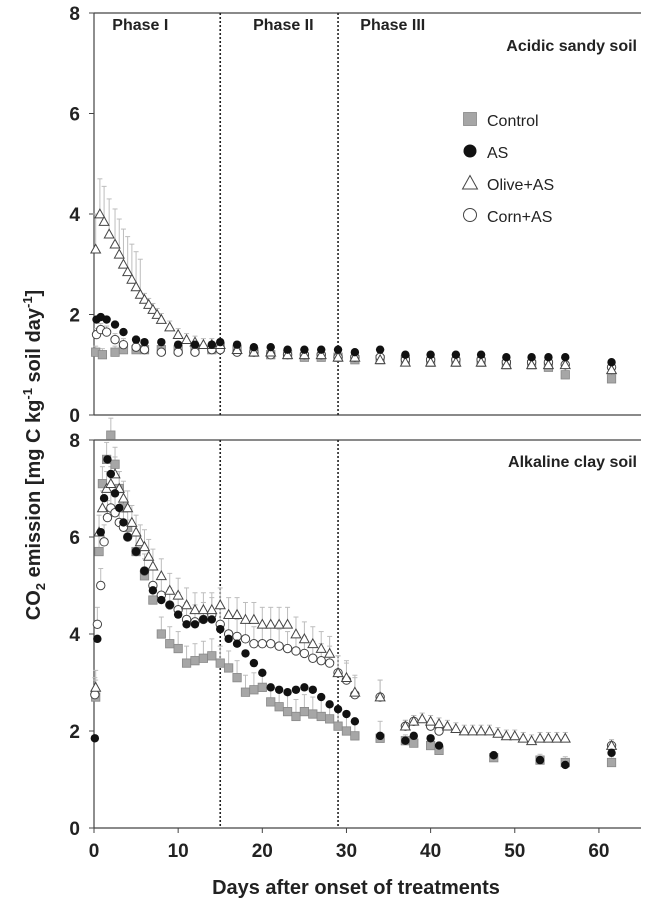  Describe the element at coordinates (430, 851) in the screenshot. I see `x-tick-label: 40` at that location.